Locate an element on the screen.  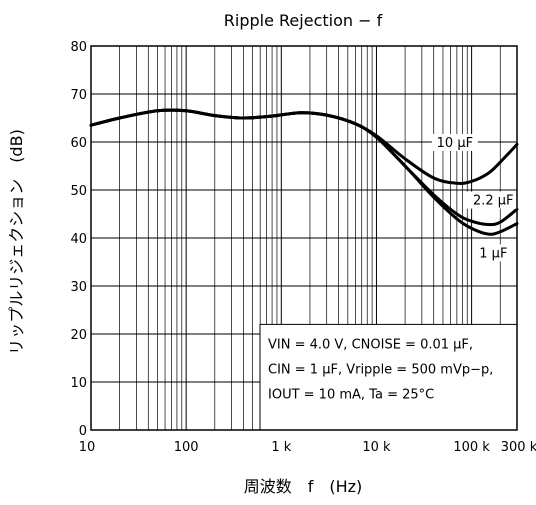
y-tick-label: 40 is located at coordinates (78, 239).